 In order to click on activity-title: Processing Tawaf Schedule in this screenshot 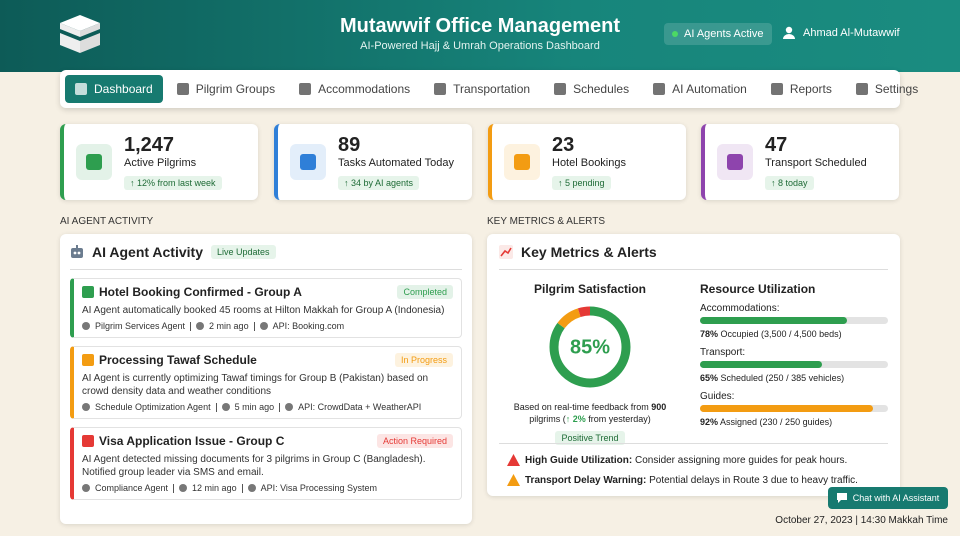, I will do `click(178, 360)`.